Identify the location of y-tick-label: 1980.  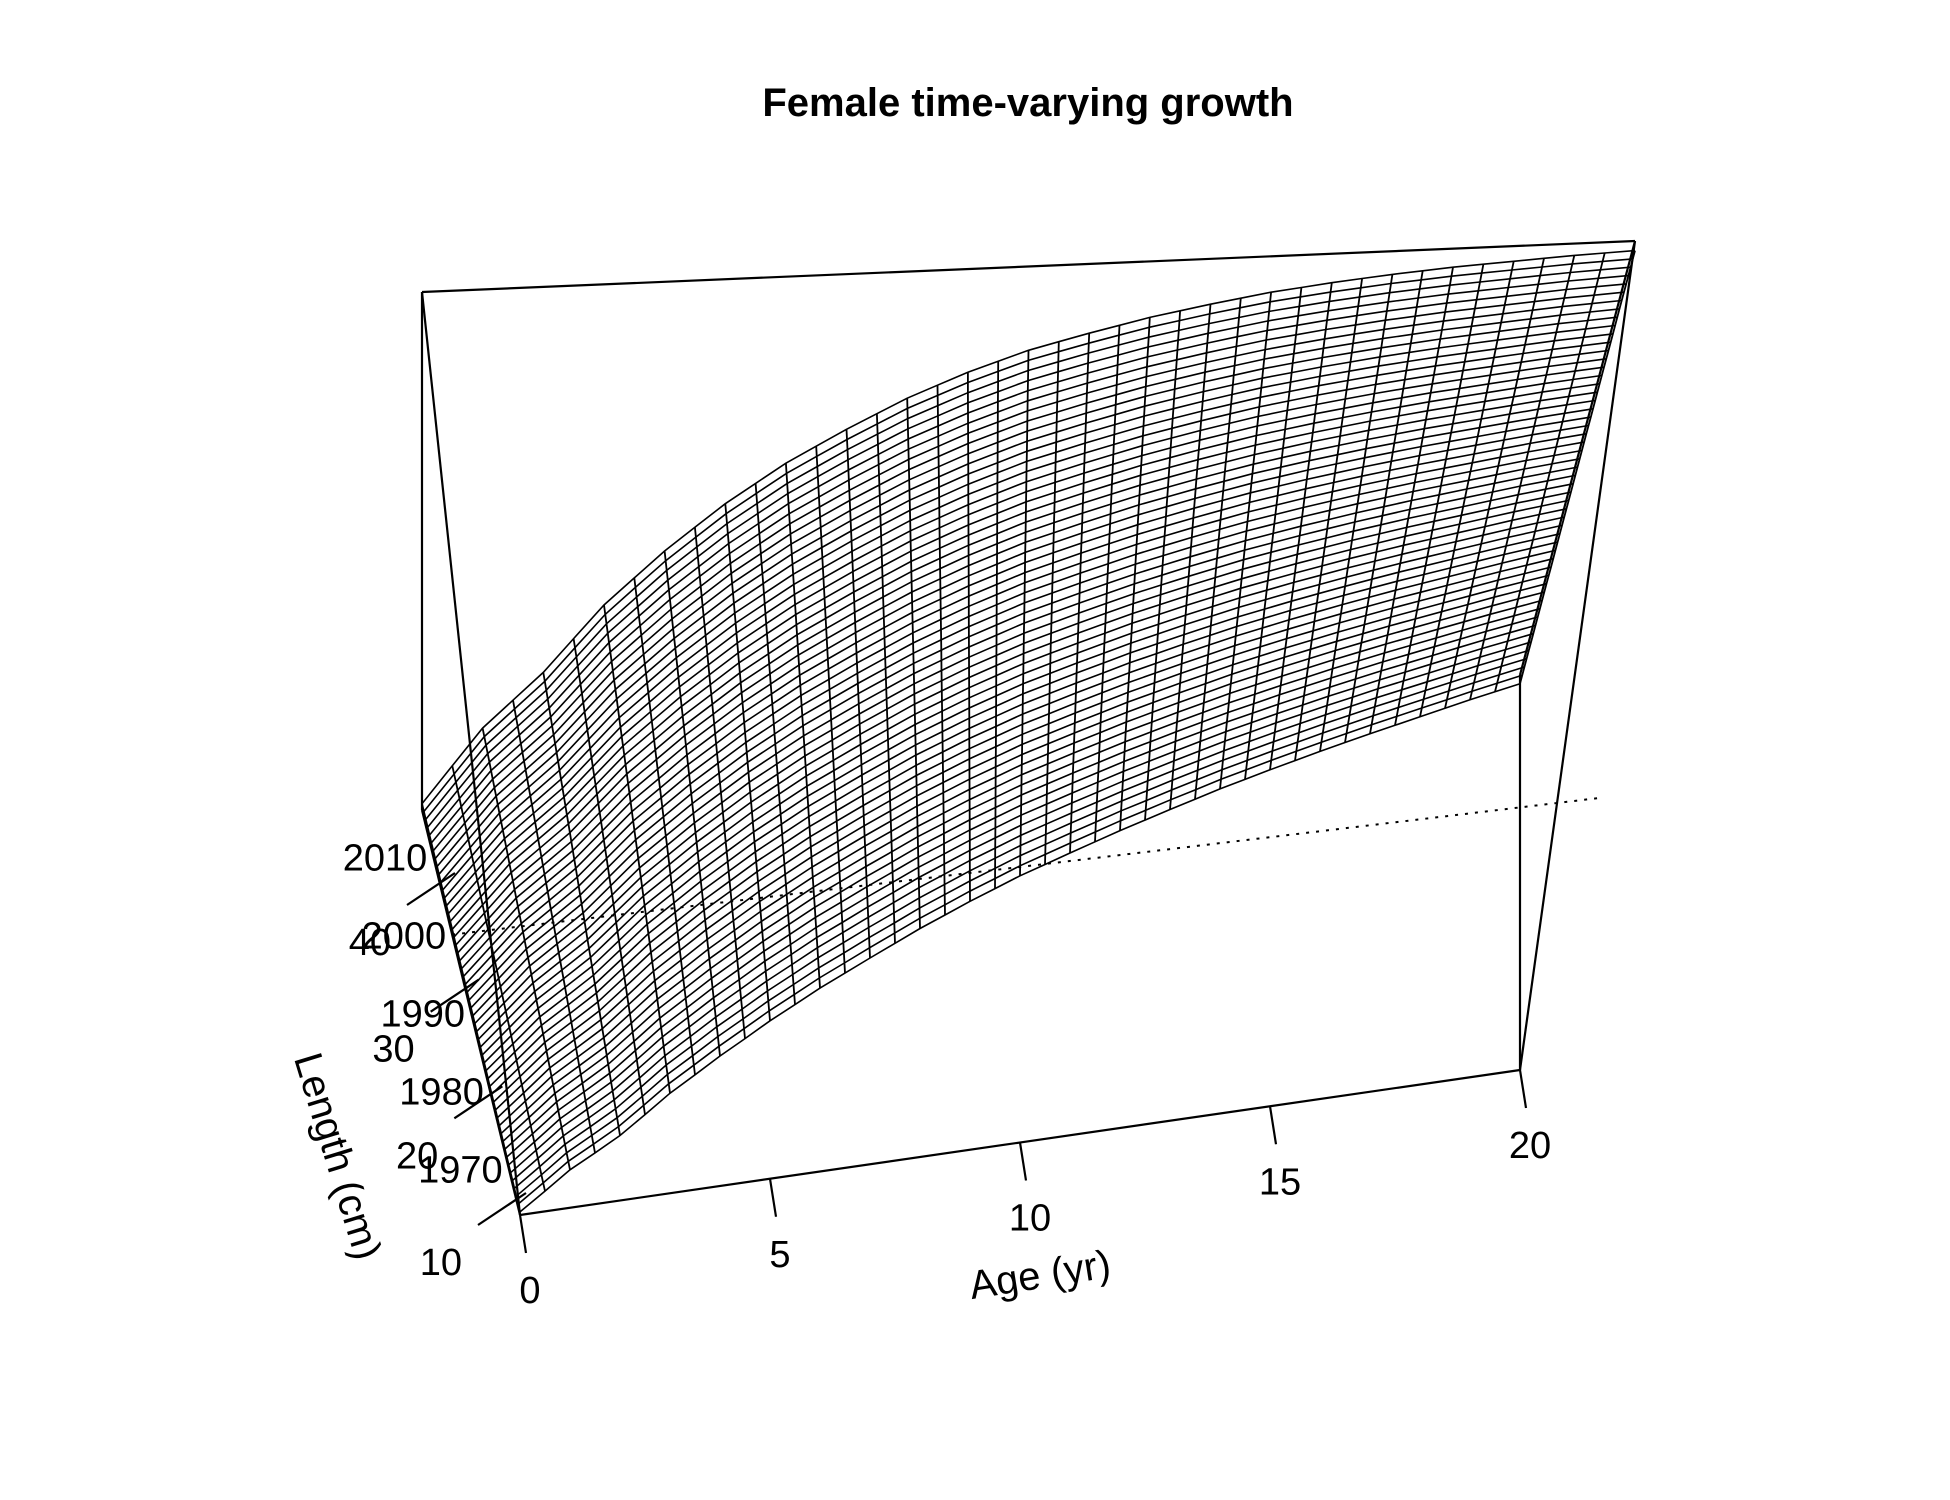
(441, 1092).